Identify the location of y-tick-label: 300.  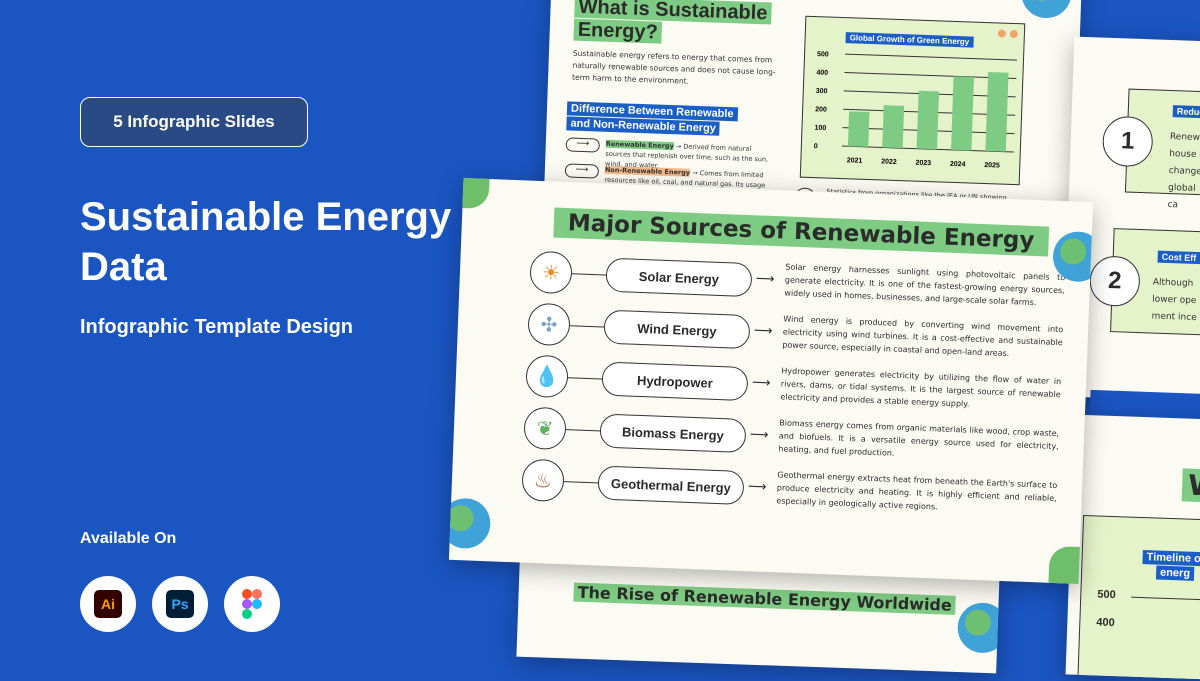
(822, 91).